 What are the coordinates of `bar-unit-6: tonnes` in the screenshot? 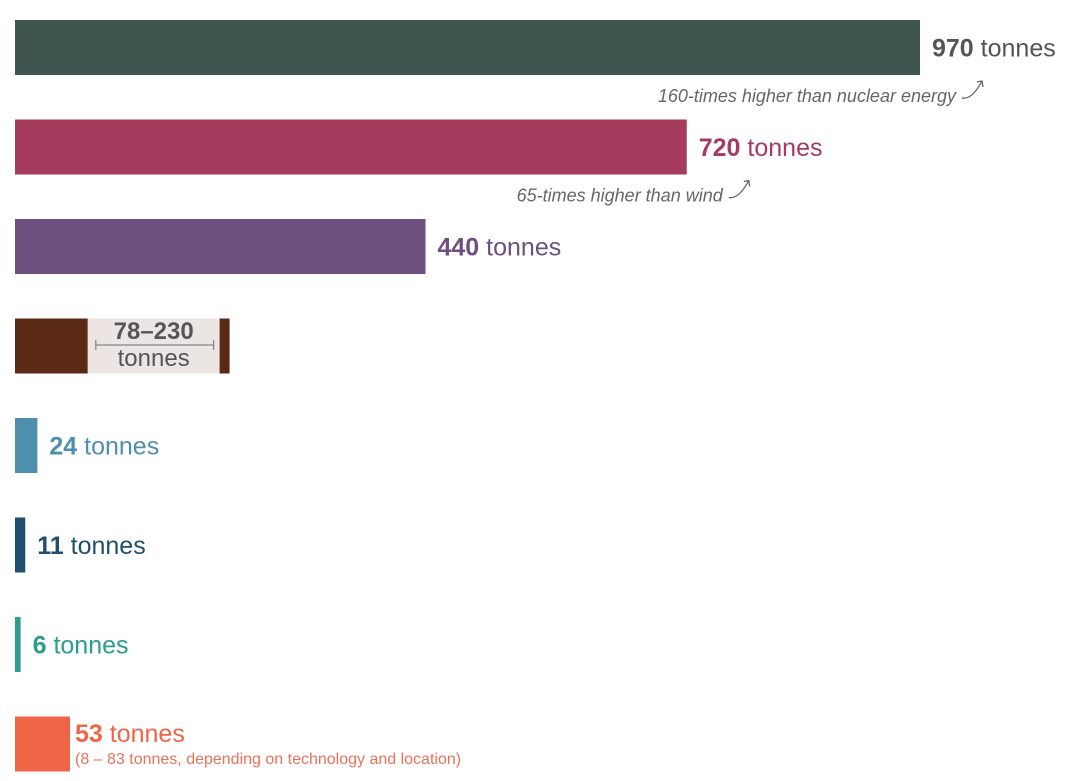 It's located at (88, 646).